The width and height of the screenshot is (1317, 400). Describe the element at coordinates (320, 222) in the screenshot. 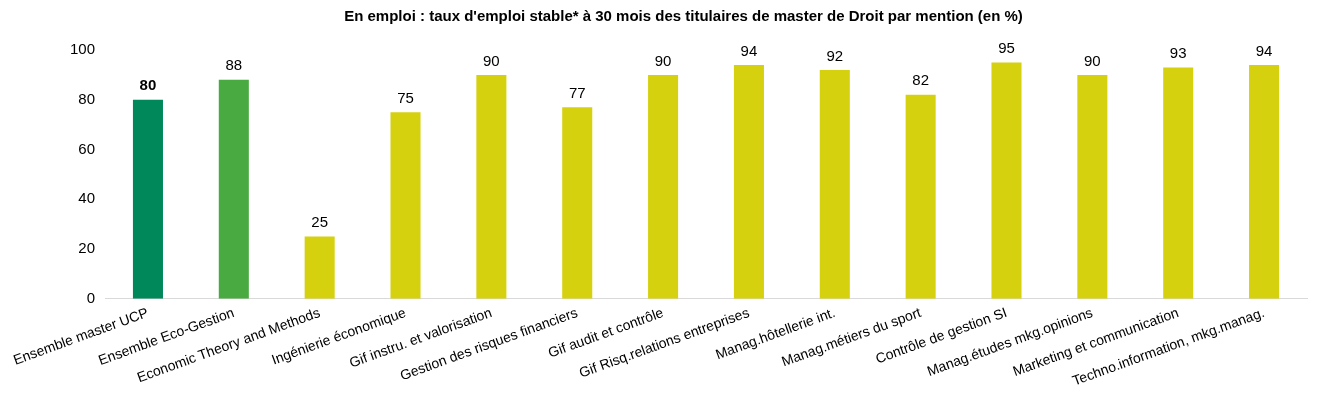

I see `data-label: 25` at that location.